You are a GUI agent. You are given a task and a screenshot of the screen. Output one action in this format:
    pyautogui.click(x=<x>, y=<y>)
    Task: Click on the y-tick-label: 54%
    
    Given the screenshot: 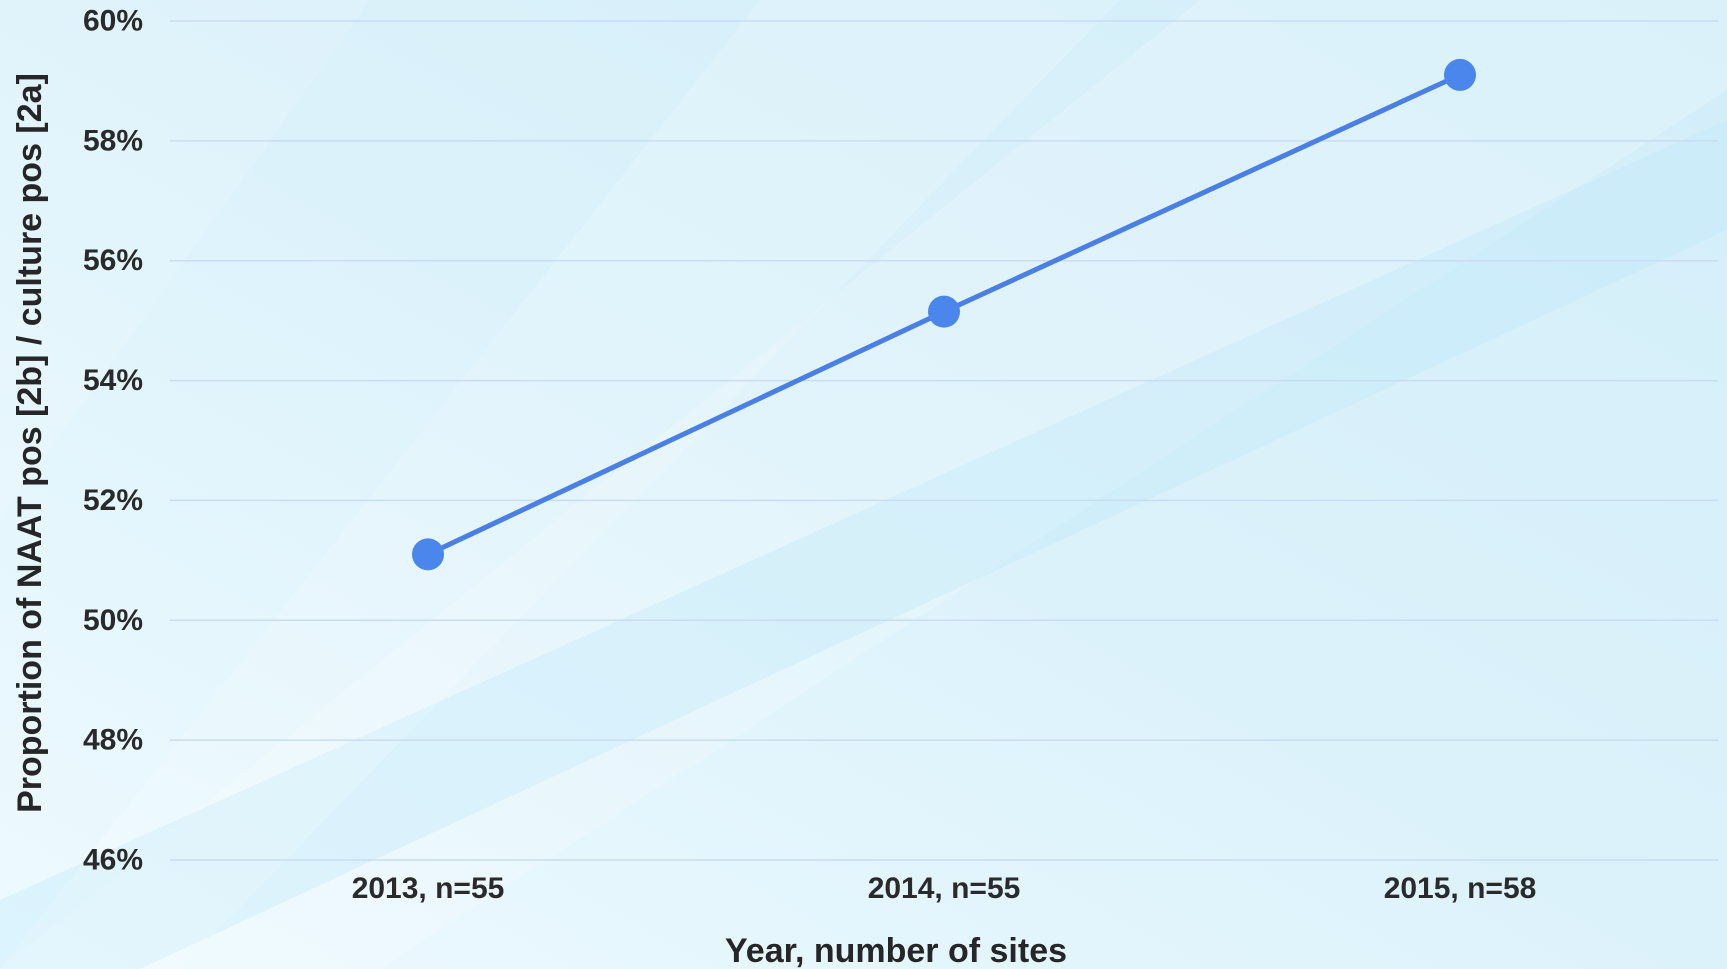 What is the action you would take?
    pyautogui.click(x=113, y=380)
    